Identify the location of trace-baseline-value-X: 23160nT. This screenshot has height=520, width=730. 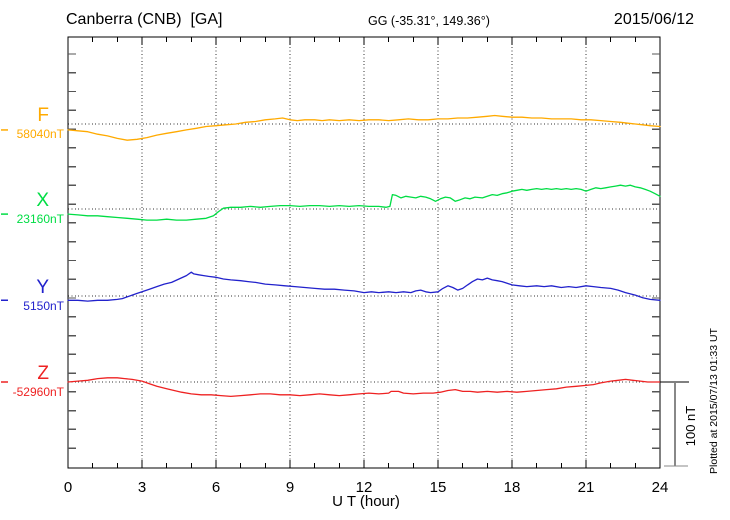
(40, 219).